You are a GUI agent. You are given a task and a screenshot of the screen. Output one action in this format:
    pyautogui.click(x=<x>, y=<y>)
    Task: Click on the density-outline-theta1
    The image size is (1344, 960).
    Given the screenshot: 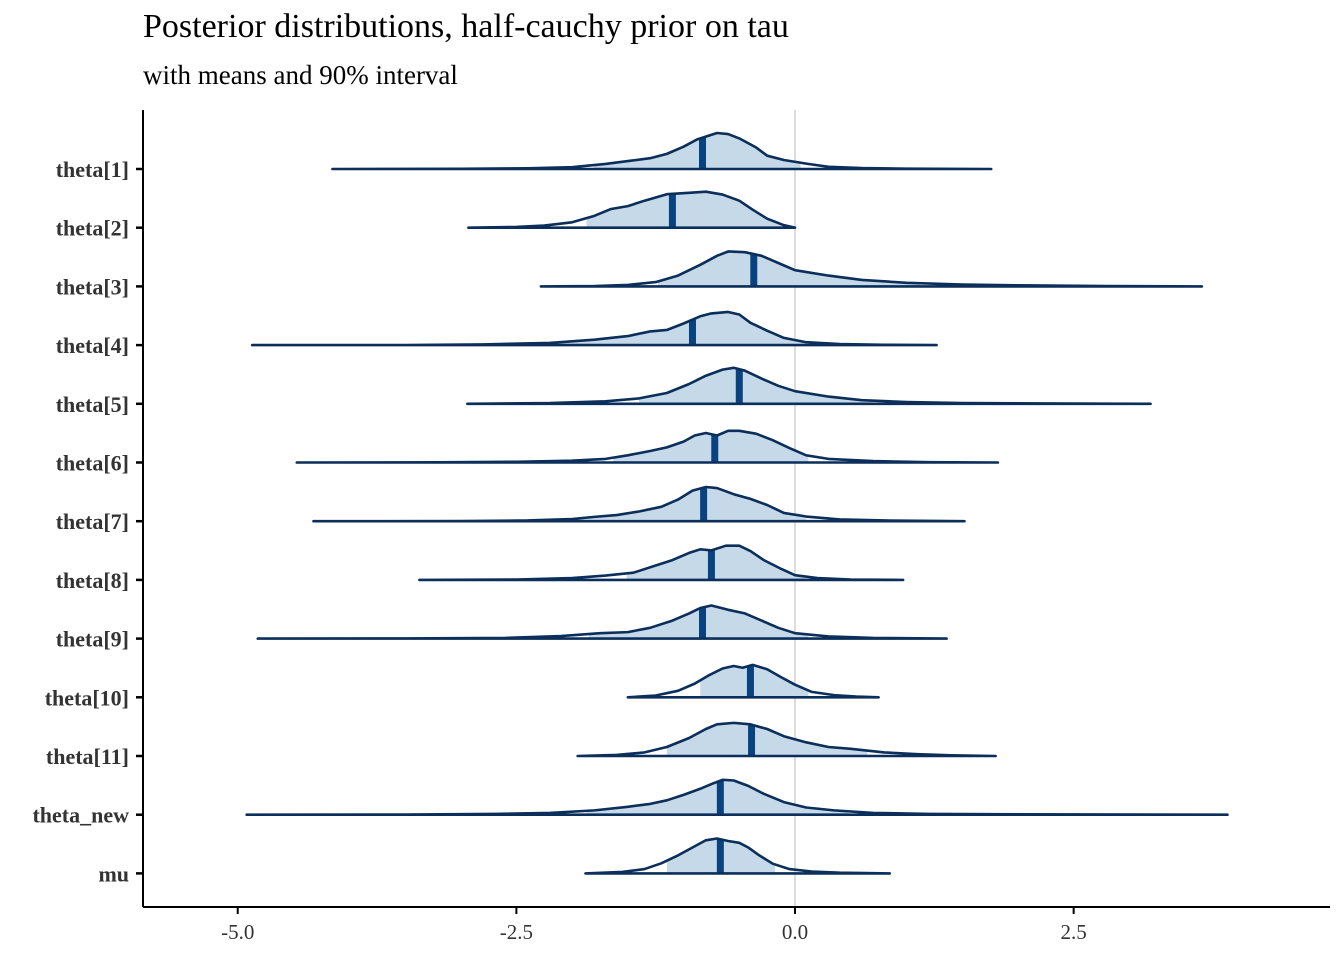 What is the action you would take?
    pyautogui.click(x=662, y=151)
    